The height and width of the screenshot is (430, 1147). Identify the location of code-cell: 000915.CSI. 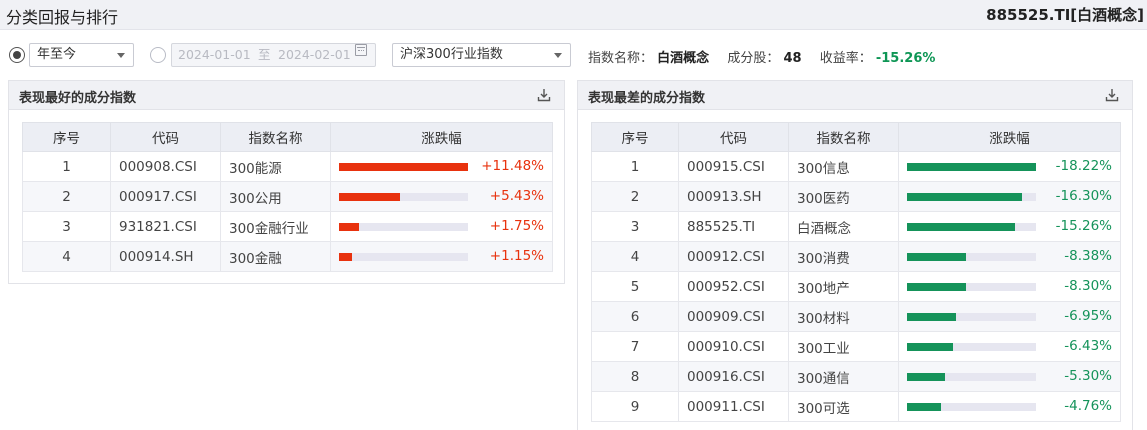
(733, 166).